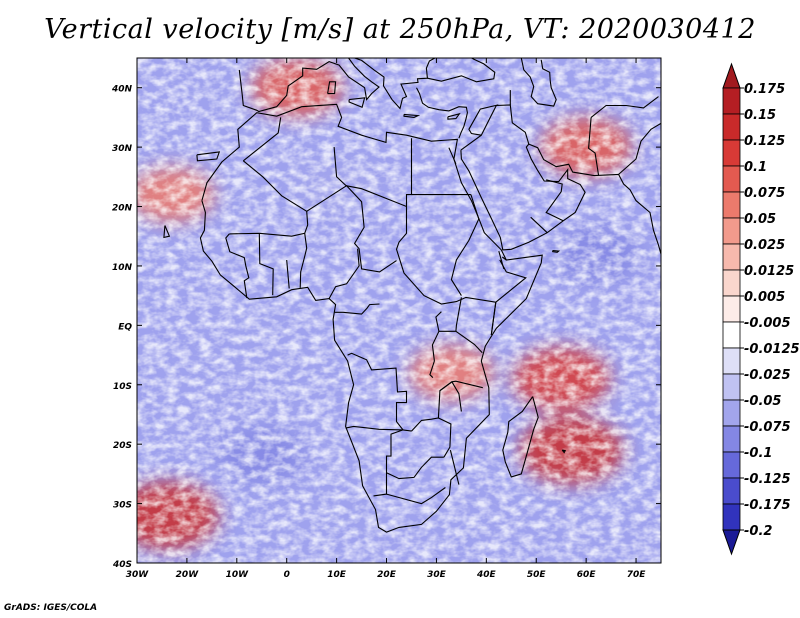 The height and width of the screenshot is (618, 800). I want to click on coastline-gulf-of-aden, so click(504, 258).